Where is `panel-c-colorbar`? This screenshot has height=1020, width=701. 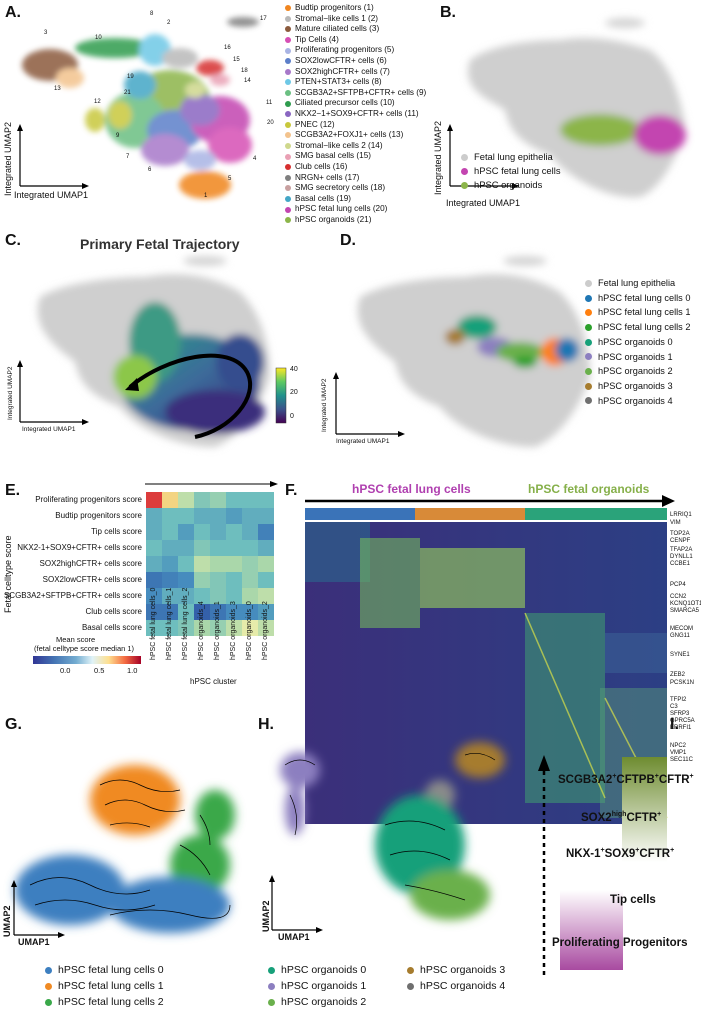
panel-c-colorbar is located at coordinates (281, 395).